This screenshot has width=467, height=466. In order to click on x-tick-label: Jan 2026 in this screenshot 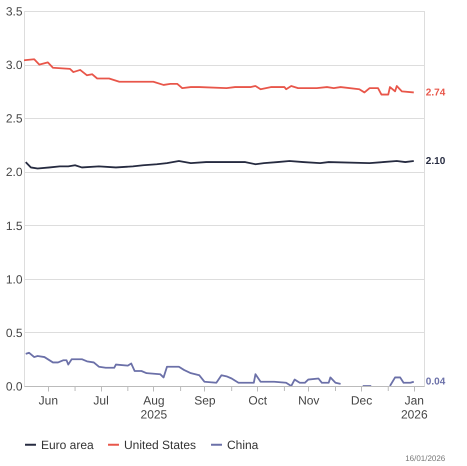, I will do `click(414, 408)`.